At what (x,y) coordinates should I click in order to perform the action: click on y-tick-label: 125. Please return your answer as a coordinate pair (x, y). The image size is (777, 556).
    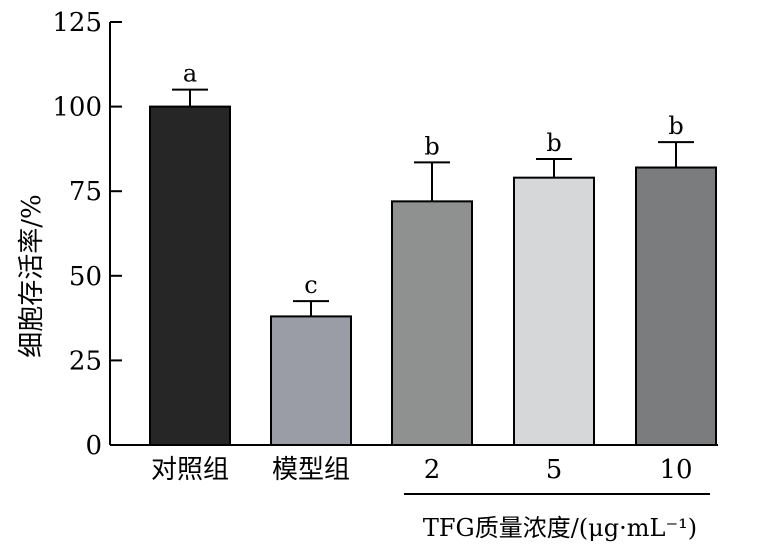
    Looking at the image, I should click on (77, 23).